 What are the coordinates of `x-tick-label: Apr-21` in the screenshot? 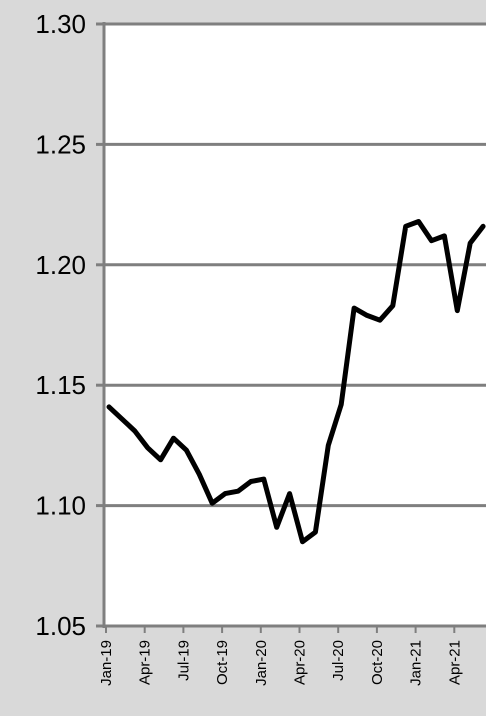 It's located at (454, 662).